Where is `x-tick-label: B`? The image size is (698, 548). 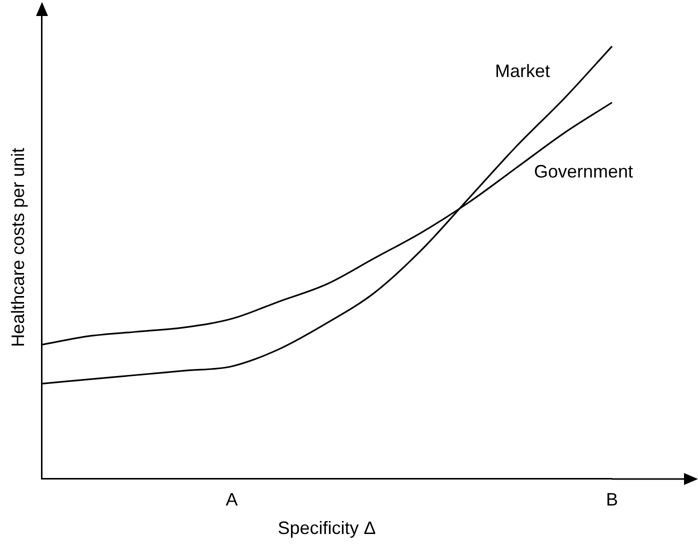 x-tick-label: B is located at coordinates (612, 500).